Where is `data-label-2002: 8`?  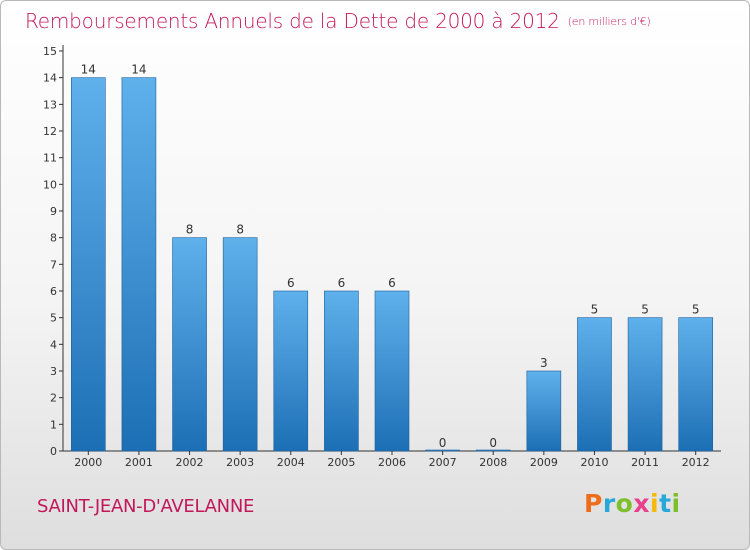
data-label-2002: 8 is located at coordinates (190, 230).